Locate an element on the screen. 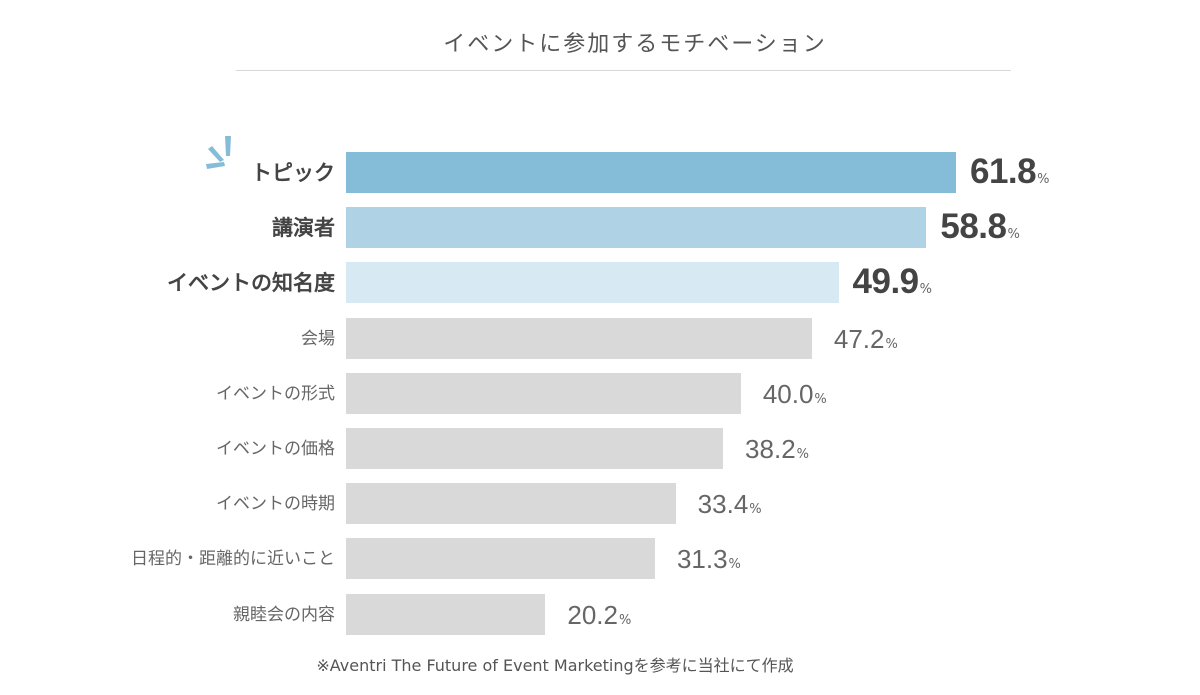  value-label: 20.2% is located at coordinates (599, 615).